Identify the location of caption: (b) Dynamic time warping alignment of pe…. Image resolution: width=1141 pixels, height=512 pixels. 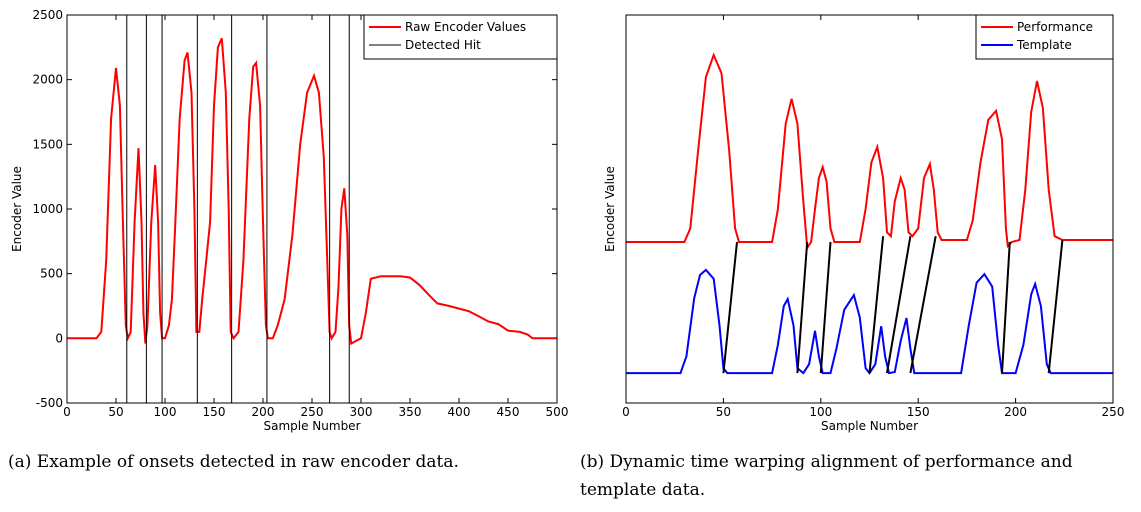
(826, 476).